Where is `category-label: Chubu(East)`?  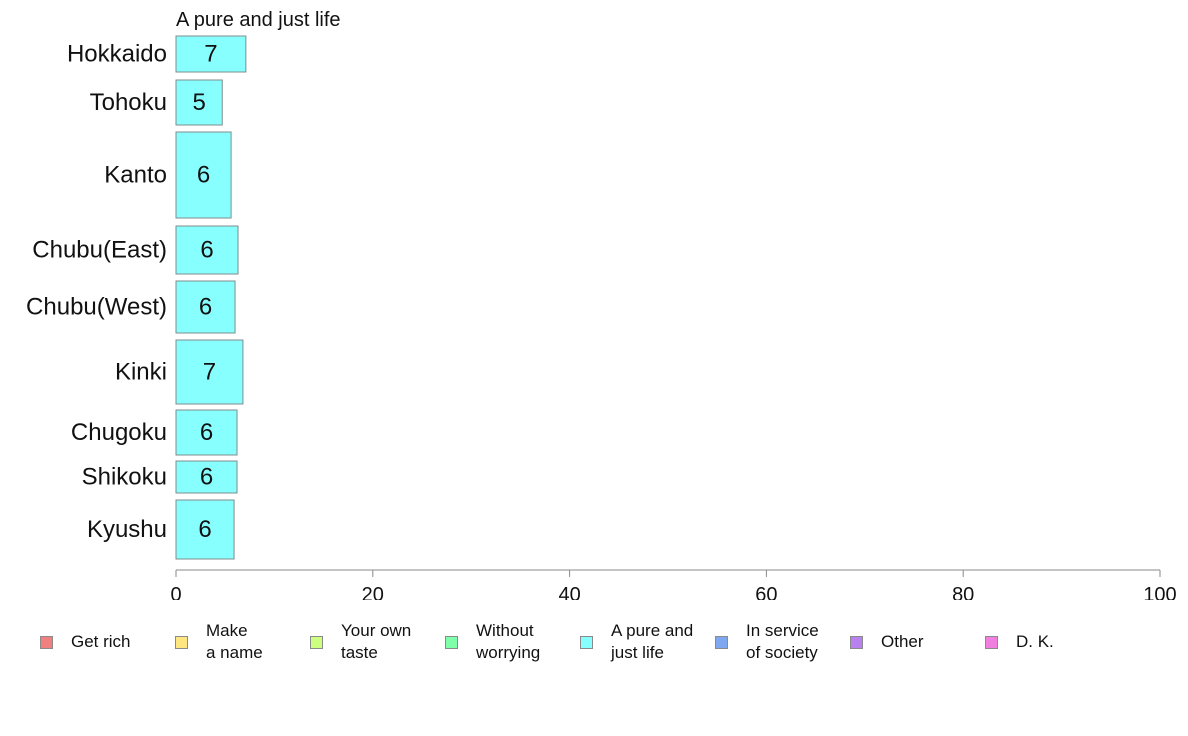
category-label: Chubu(East) is located at coordinates (99, 250).